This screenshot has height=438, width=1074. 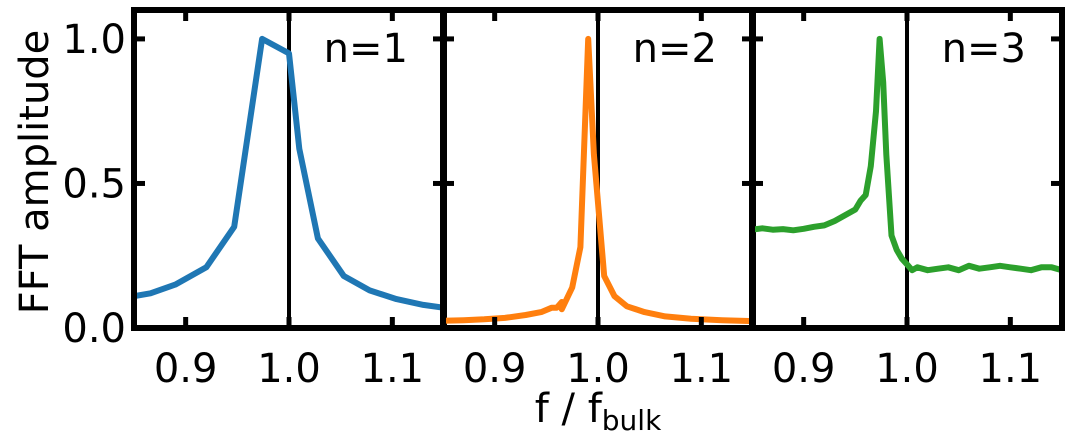 What do you see at coordinates (675, 49) in the screenshot?
I see `panel-2-label: n=2` at bounding box center [675, 49].